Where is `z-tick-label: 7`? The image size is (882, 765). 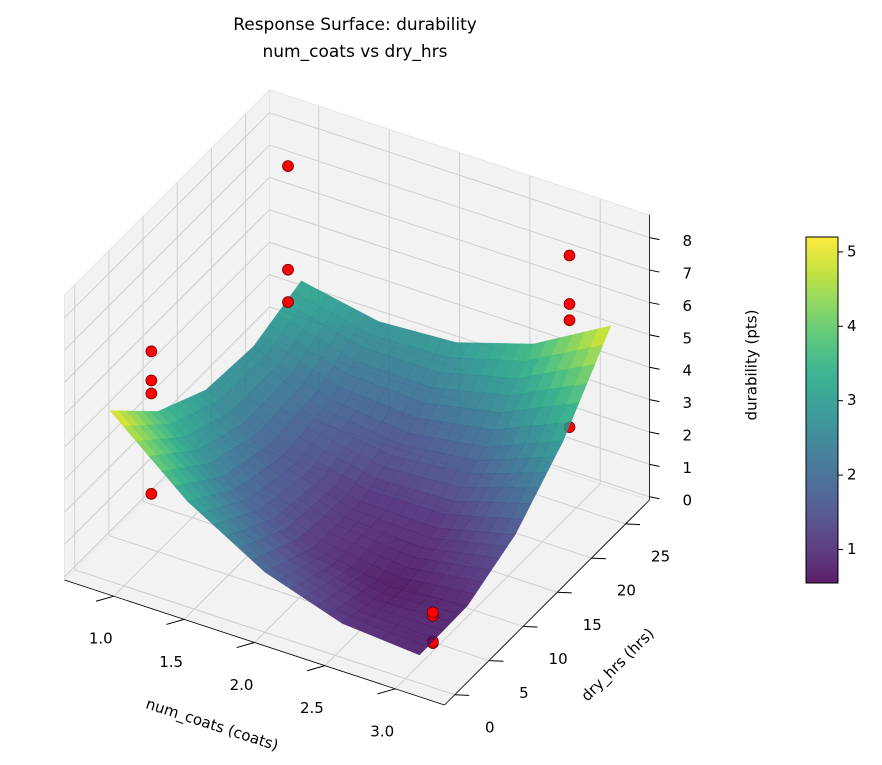 z-tick-label: 7 is located at coordinates (688, 274).